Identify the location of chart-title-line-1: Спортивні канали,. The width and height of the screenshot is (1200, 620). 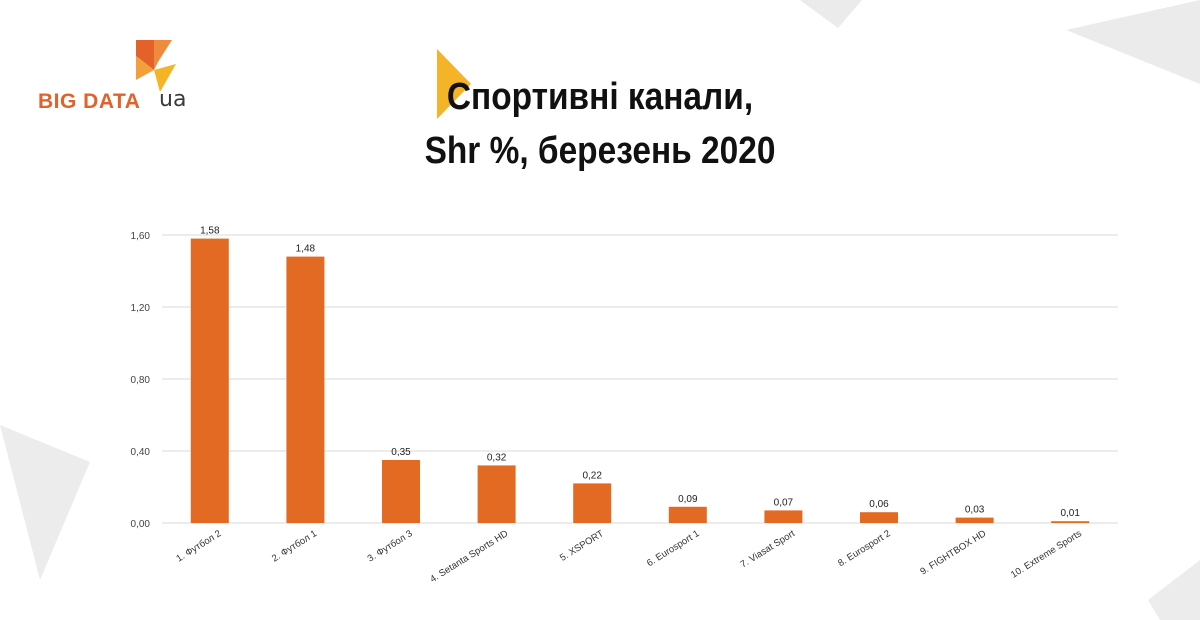
(600, 97).